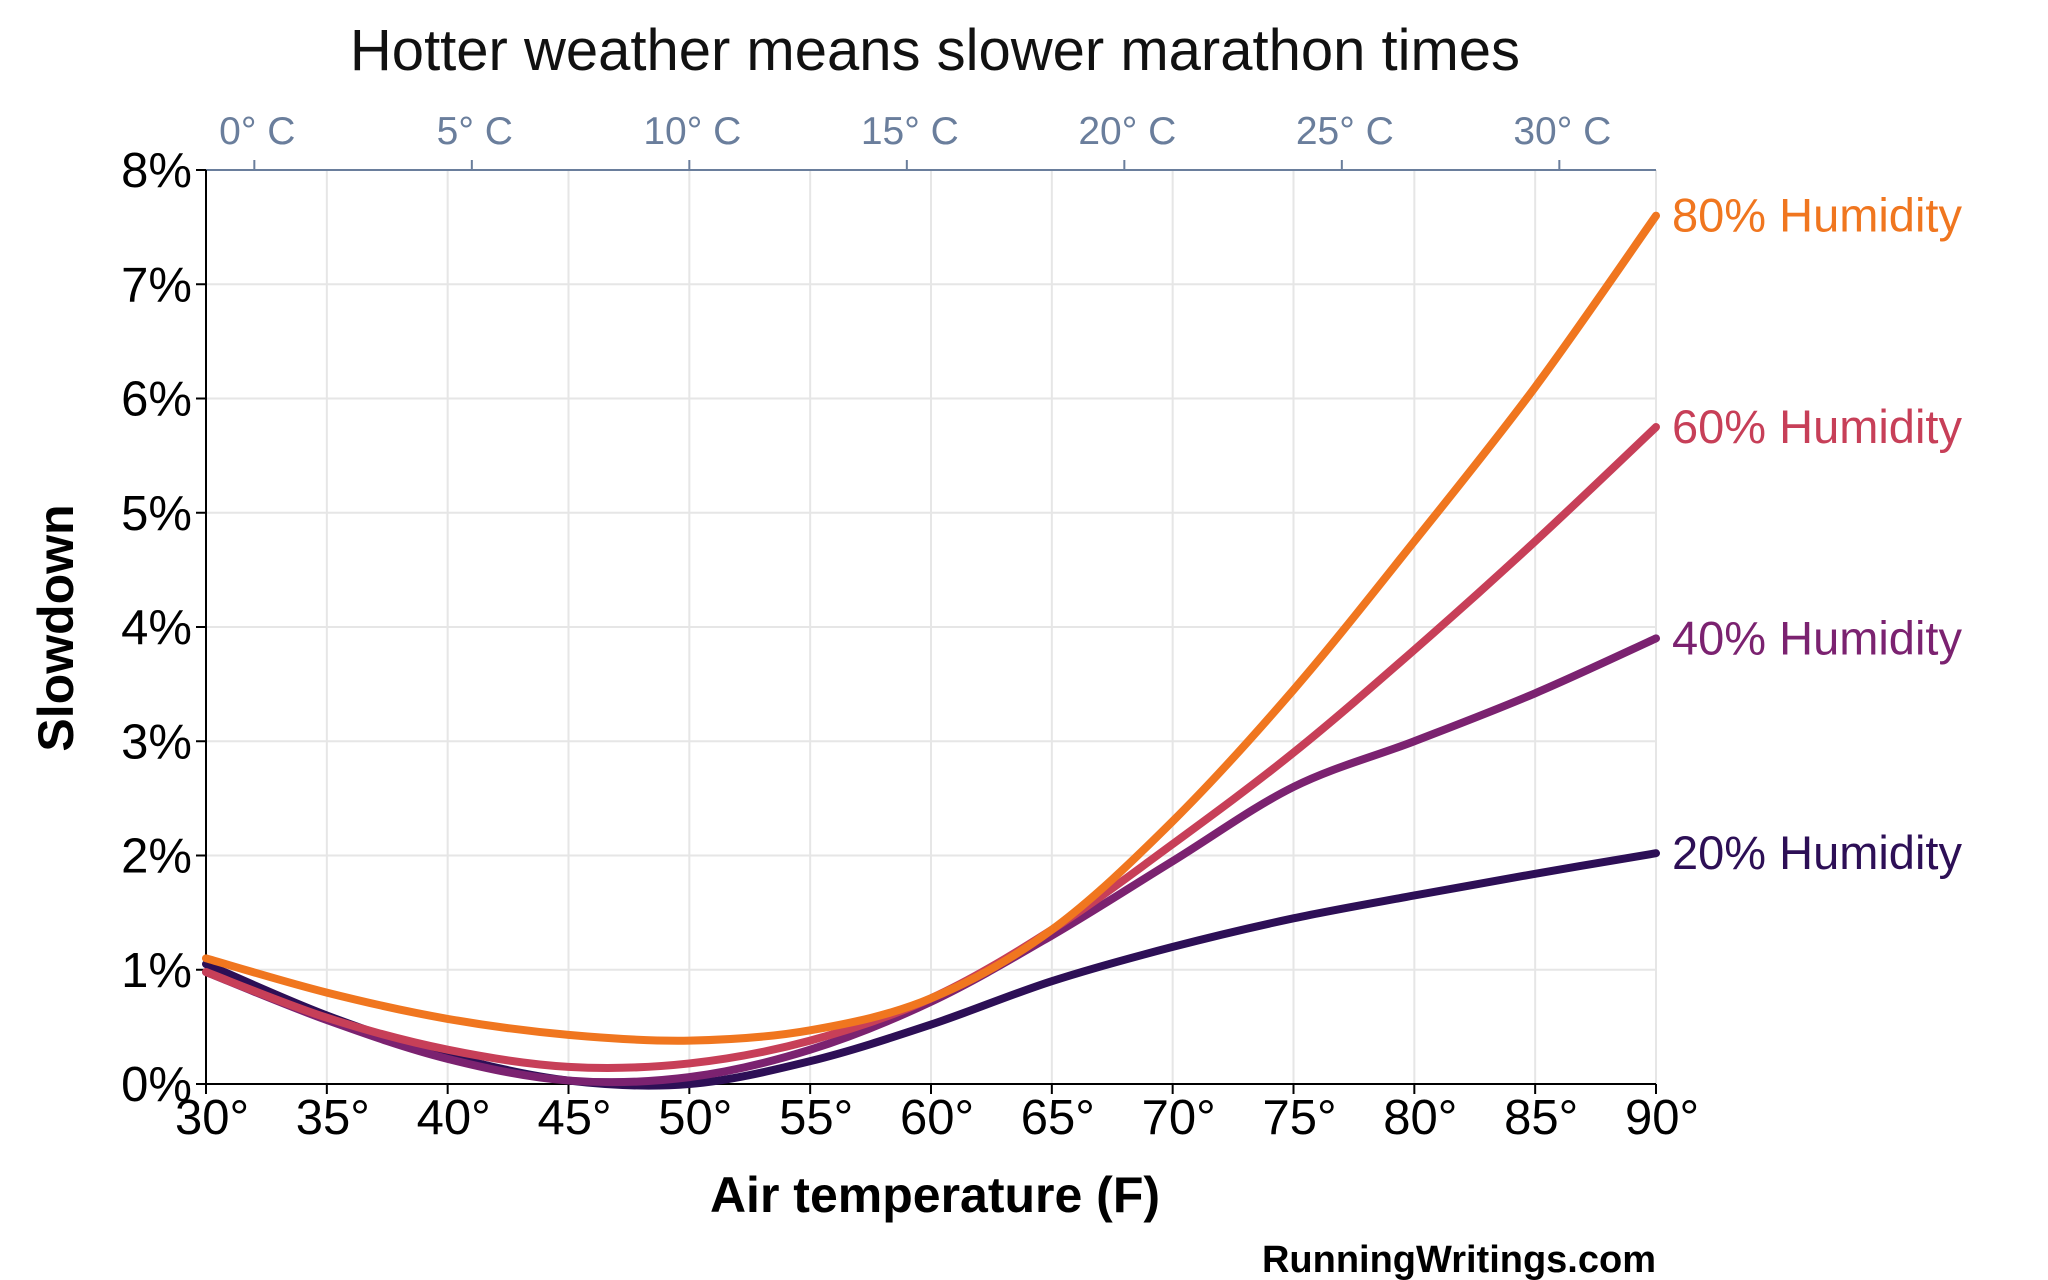  What do you see at coordinates (1662, 1118) in the screenshot?
I see `x-tick-label: 90°` at bounding box center [1662, 1118].